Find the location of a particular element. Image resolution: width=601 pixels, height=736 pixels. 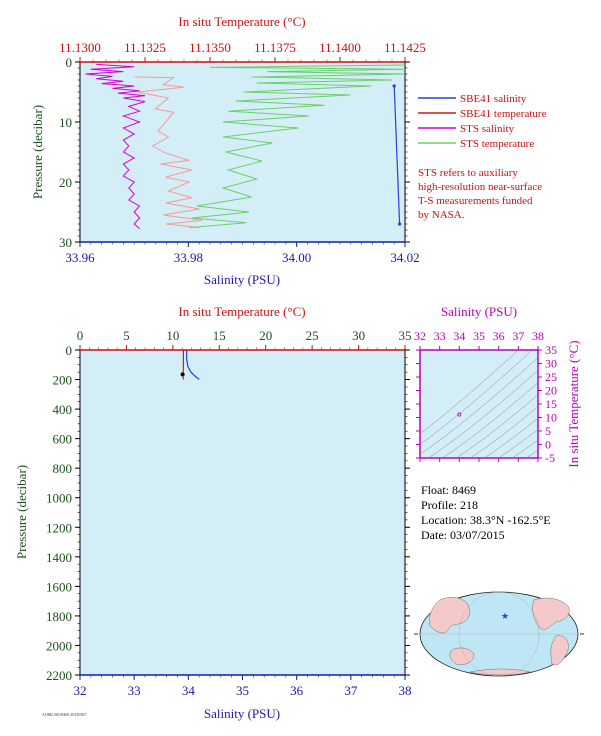

ts-salinity-tick-label: 36 is located at coordinates (499, 336).